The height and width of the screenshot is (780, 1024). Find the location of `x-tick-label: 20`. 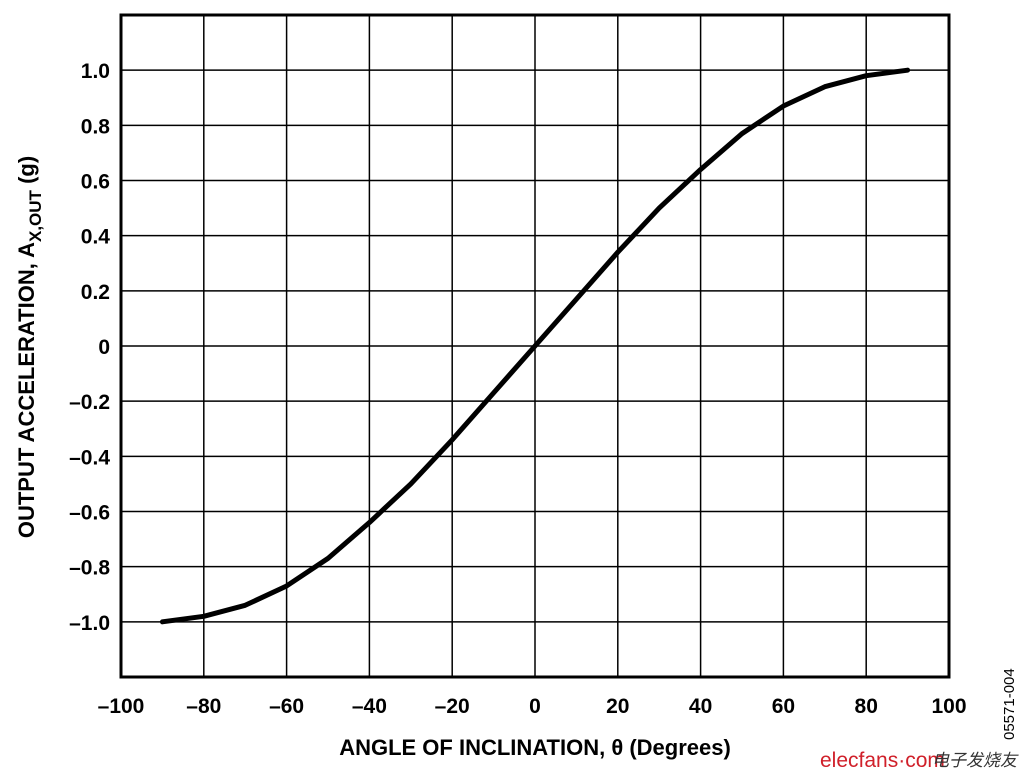

x-tick-label: 20 is located at coordinates (617, 706).